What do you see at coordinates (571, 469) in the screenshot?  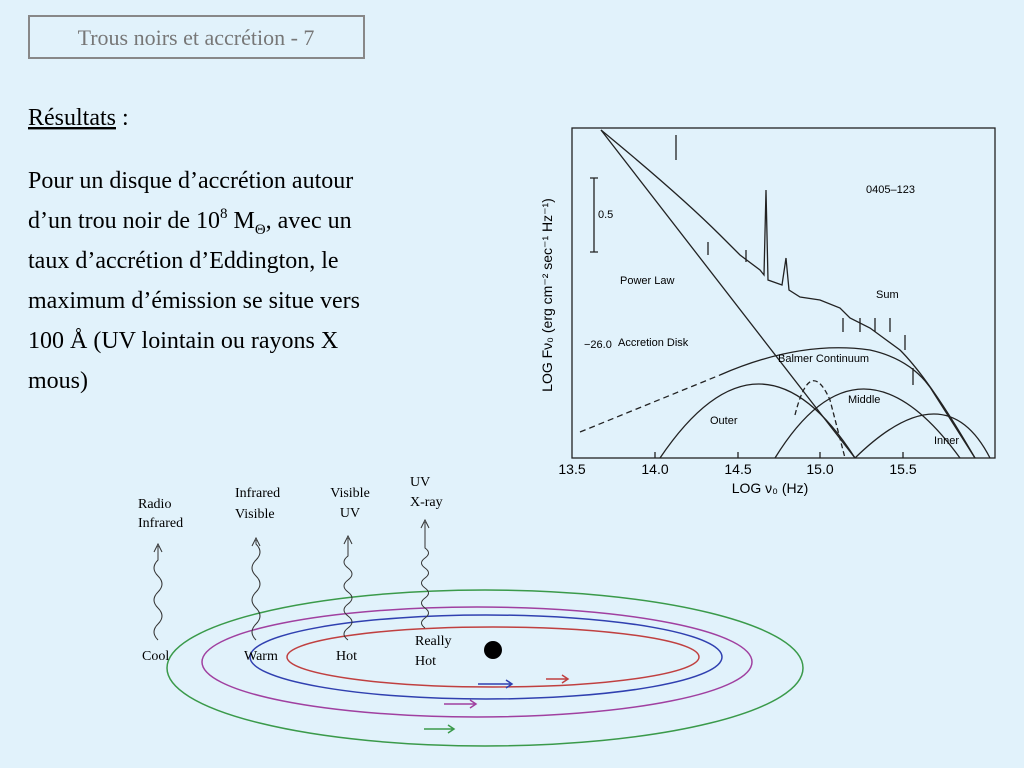 I see `x-tick-label: 13.5` at bounding box center [571, 469].